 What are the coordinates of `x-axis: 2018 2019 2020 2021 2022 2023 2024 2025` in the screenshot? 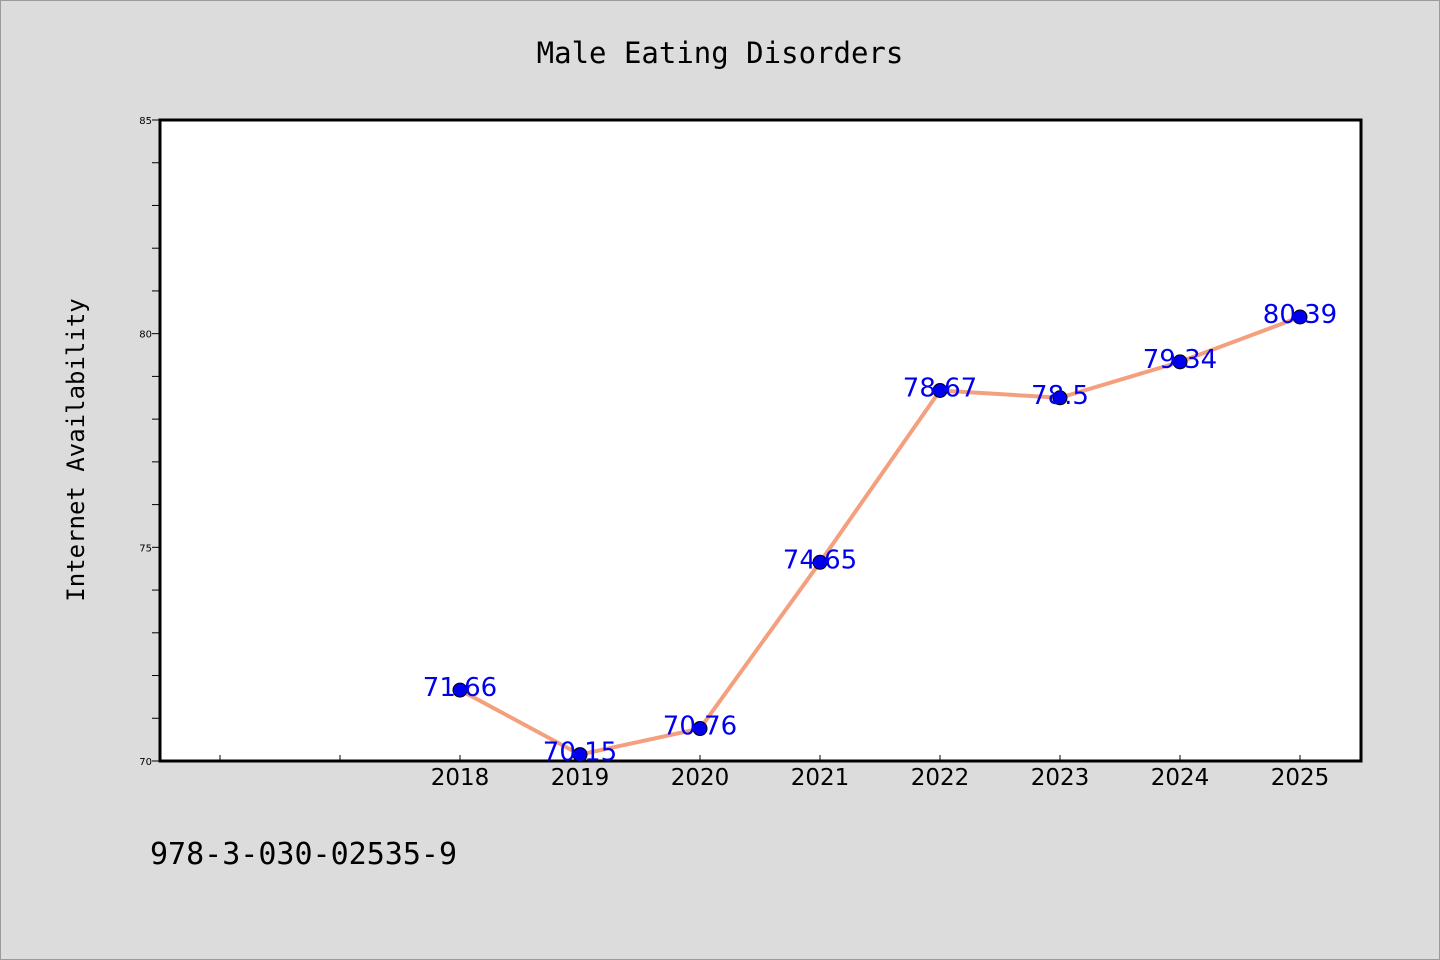 It's located at (774, 773).